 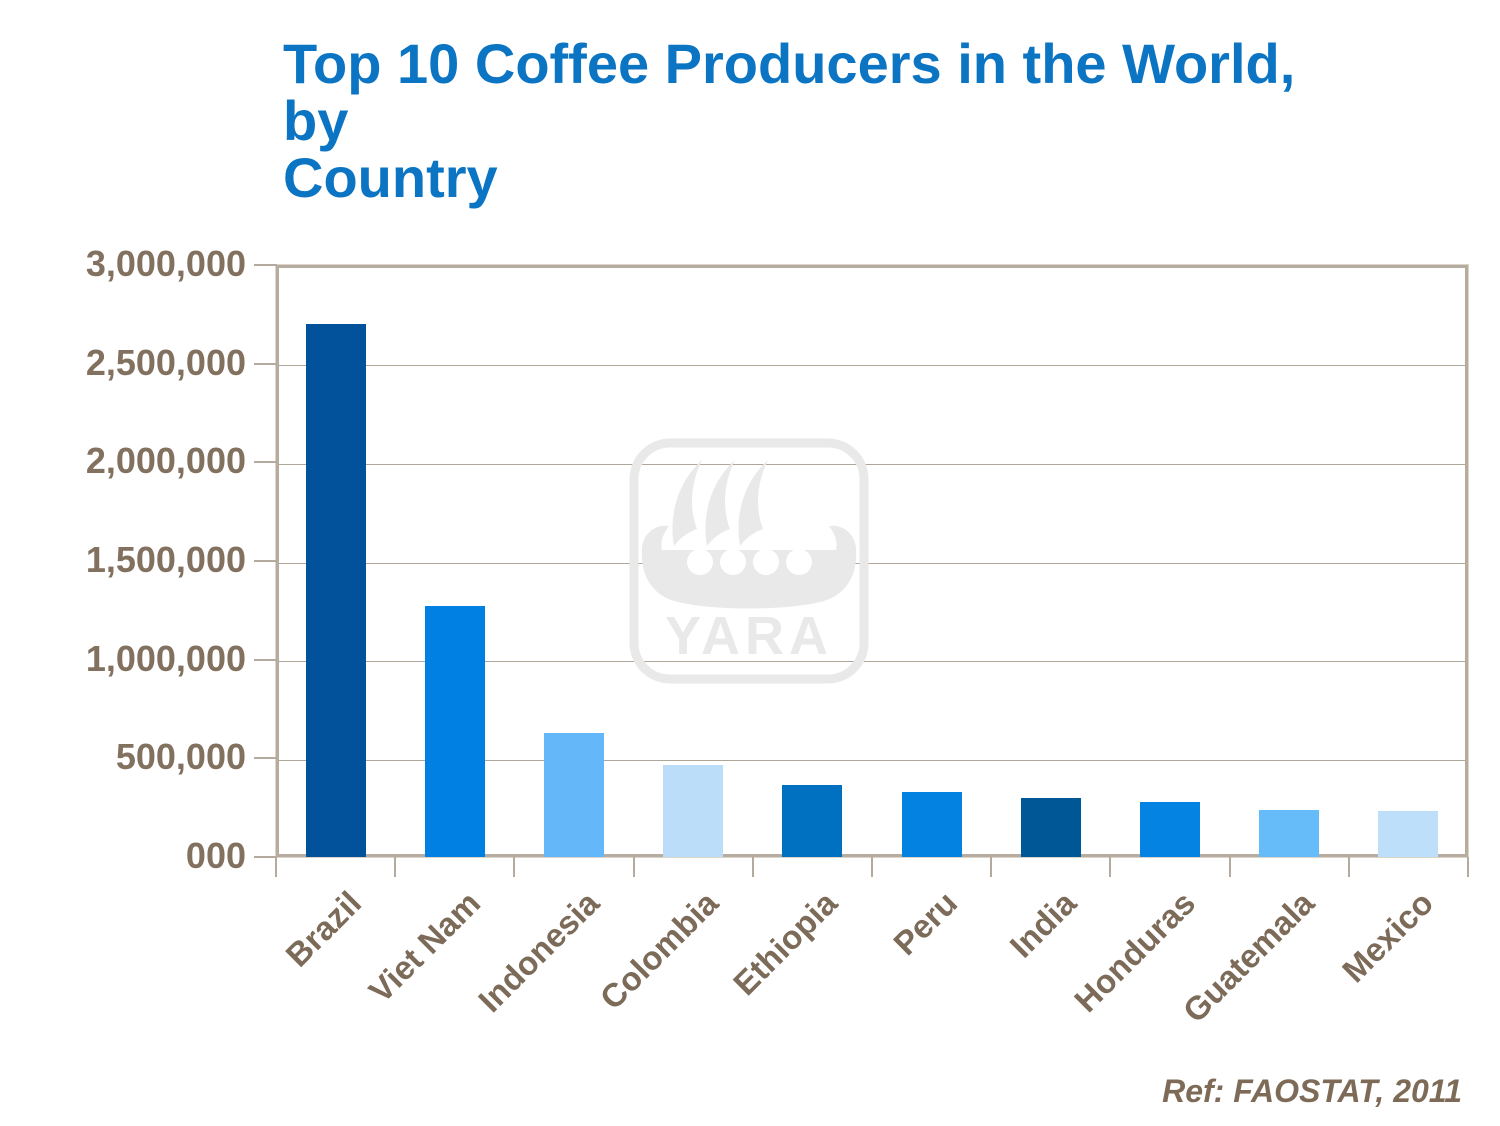 I want to click on yara-watermark: YARA, so click(x=749, y=561).